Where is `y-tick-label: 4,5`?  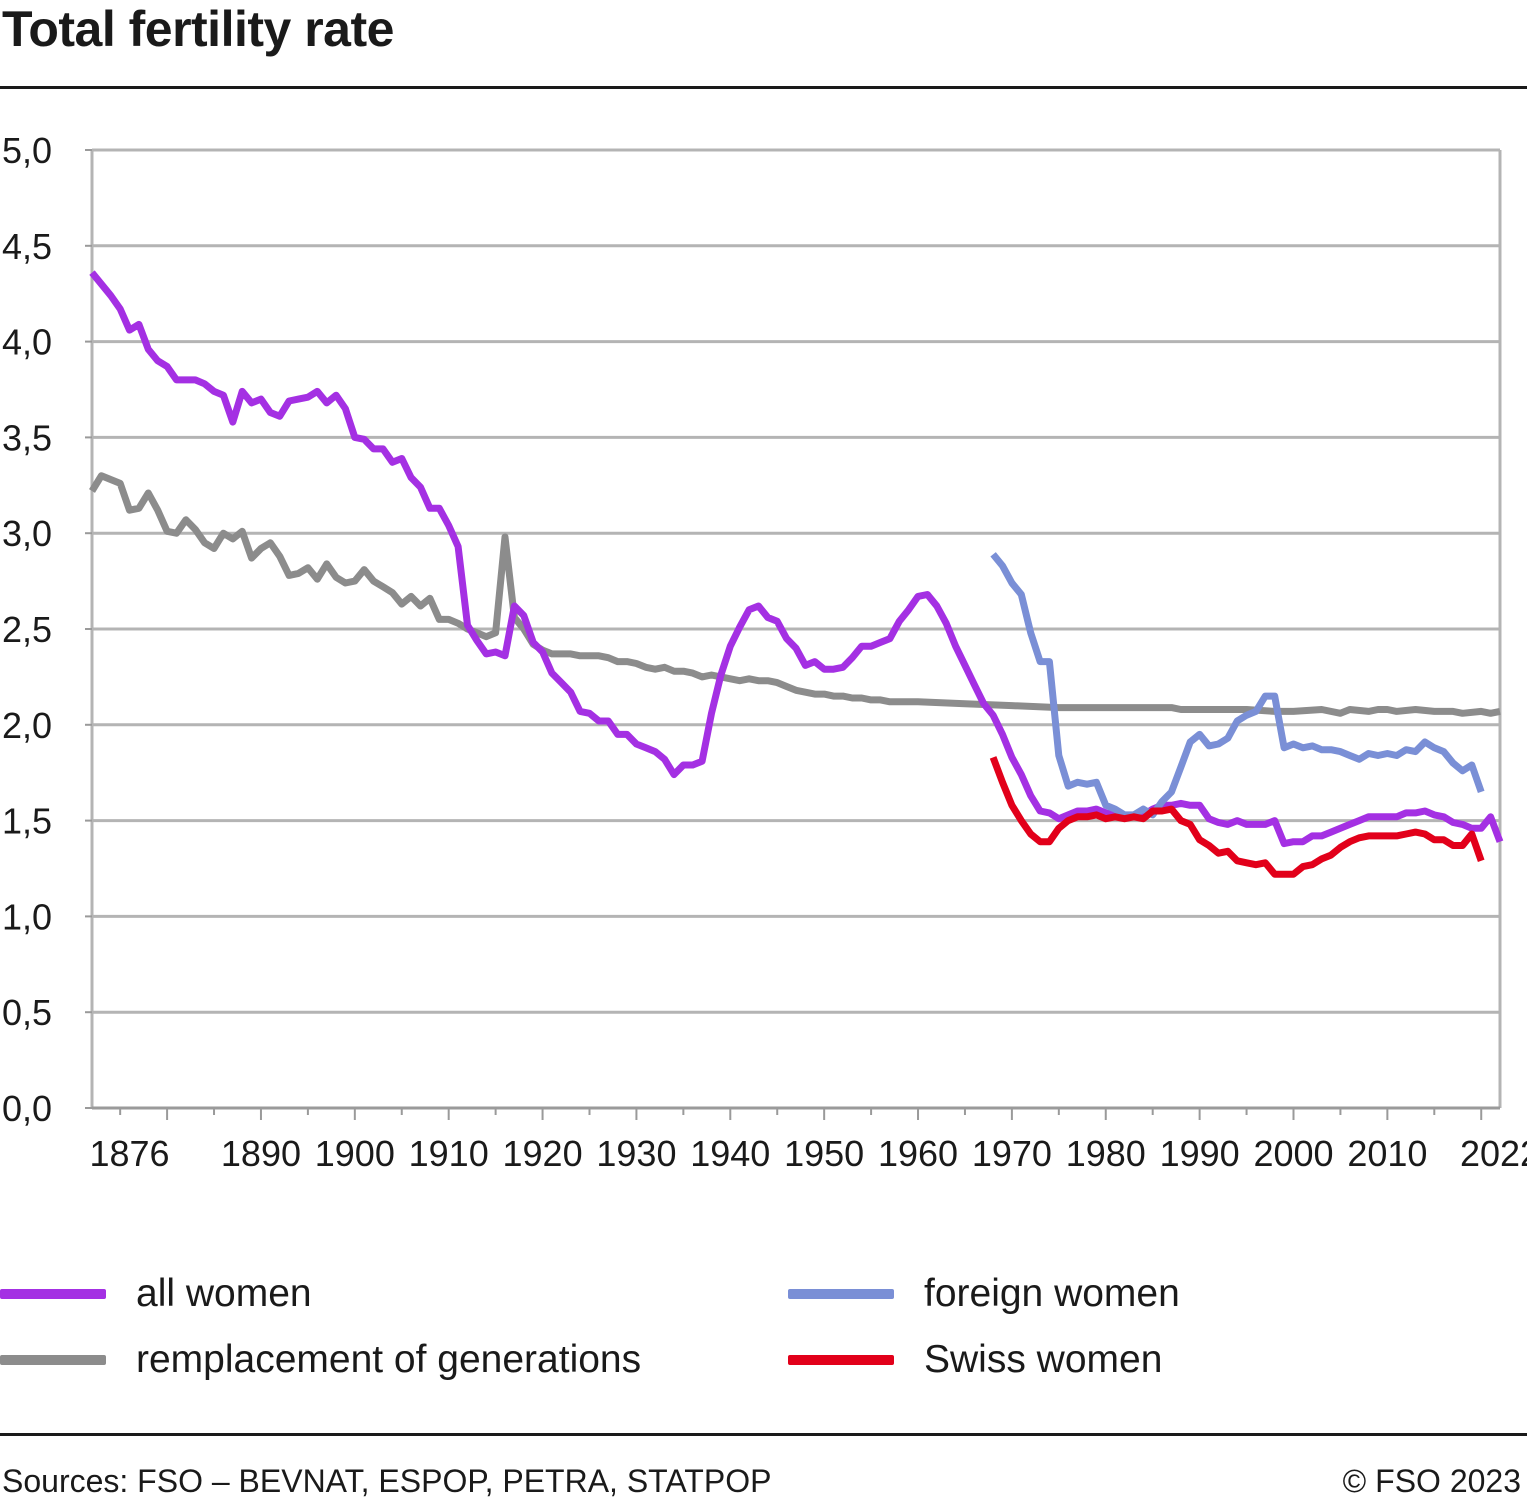 y-tick-label: 4,5 is located at coordinates (27, 246).